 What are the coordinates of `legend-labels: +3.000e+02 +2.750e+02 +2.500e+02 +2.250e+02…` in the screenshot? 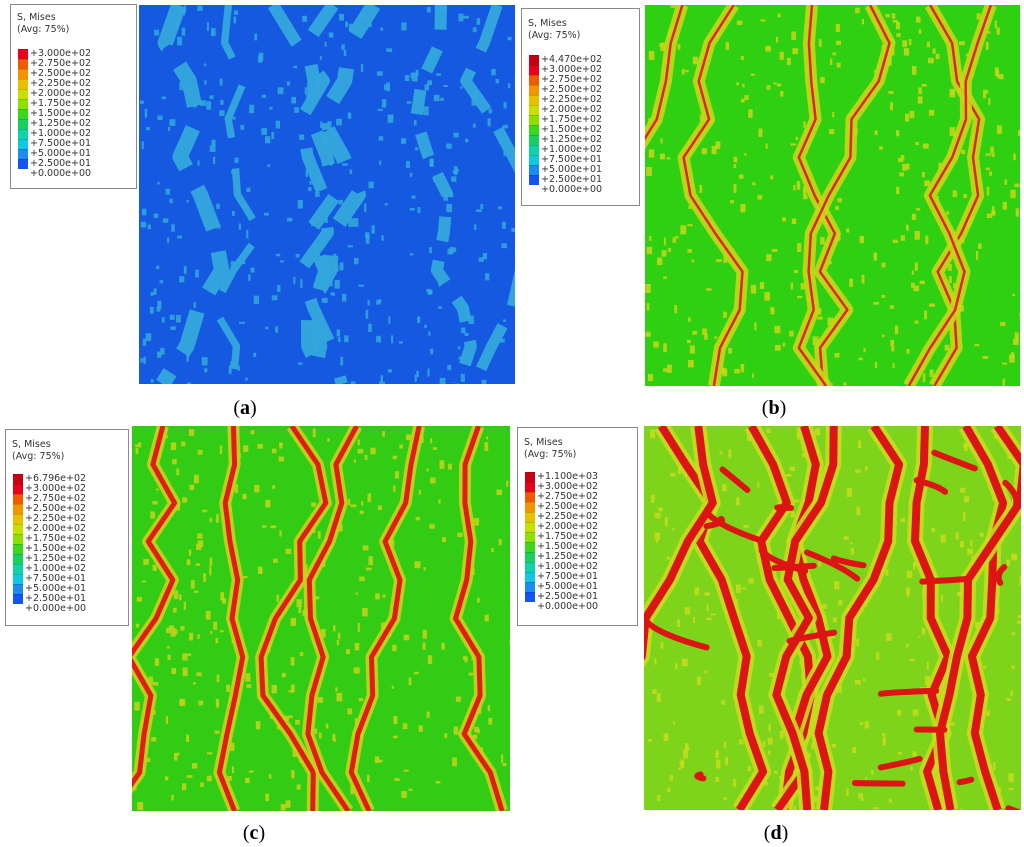 It's located at (60, 114).